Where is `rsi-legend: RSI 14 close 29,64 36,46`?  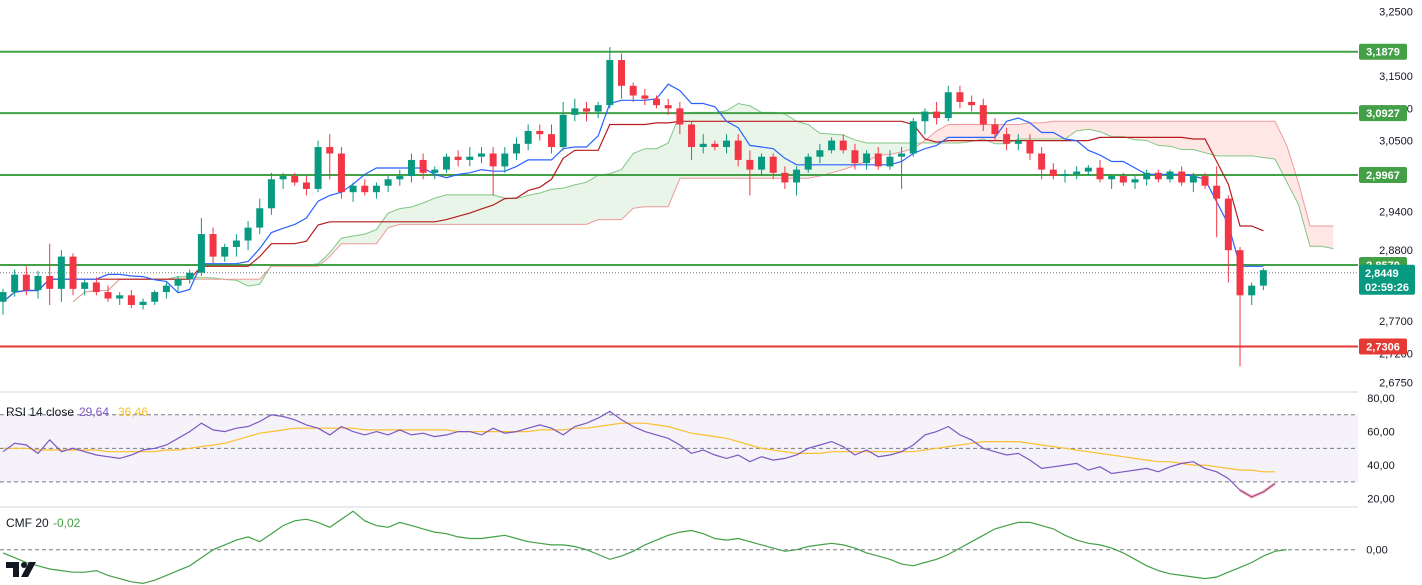 rsi-legend: RSI 14 close 29,64 36,46 is located at coordinates (77, 412).